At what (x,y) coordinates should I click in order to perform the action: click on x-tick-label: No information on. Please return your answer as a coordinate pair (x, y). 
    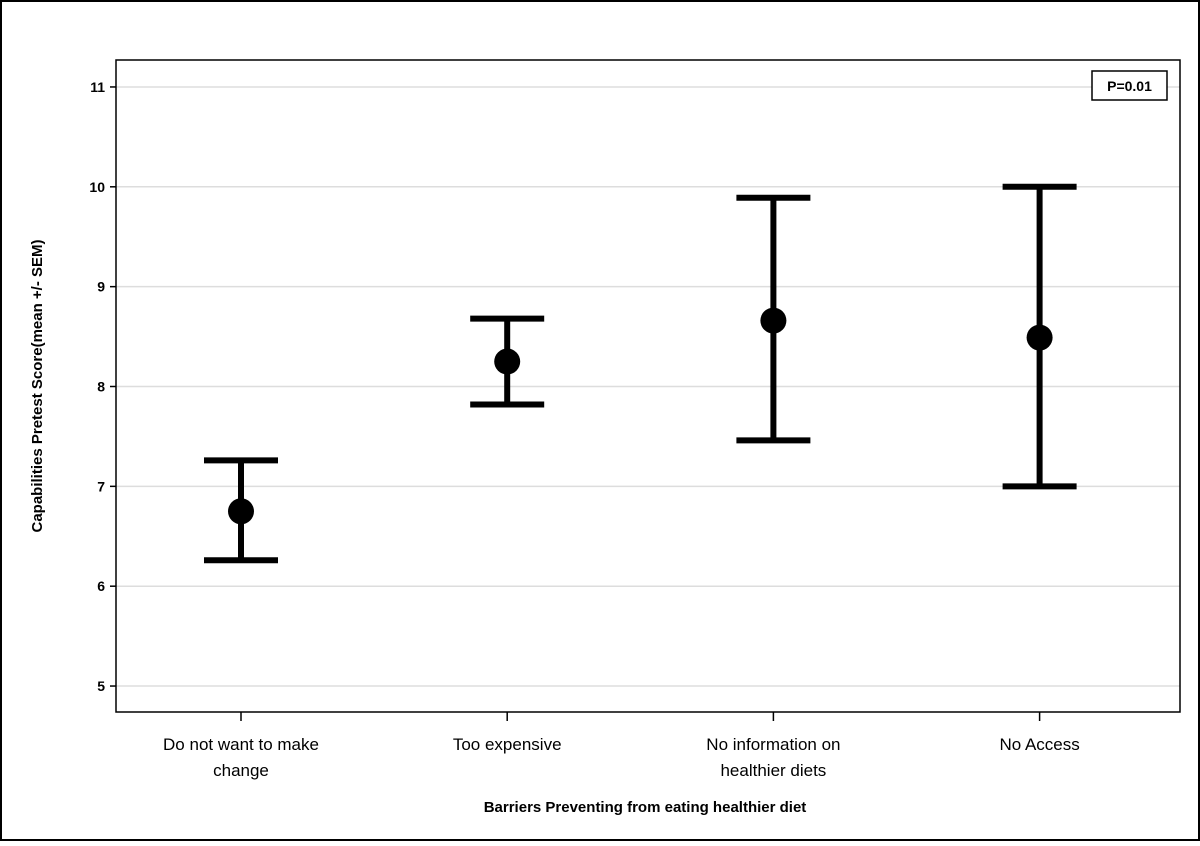
    Looking at the image, I should click on (773, 744).